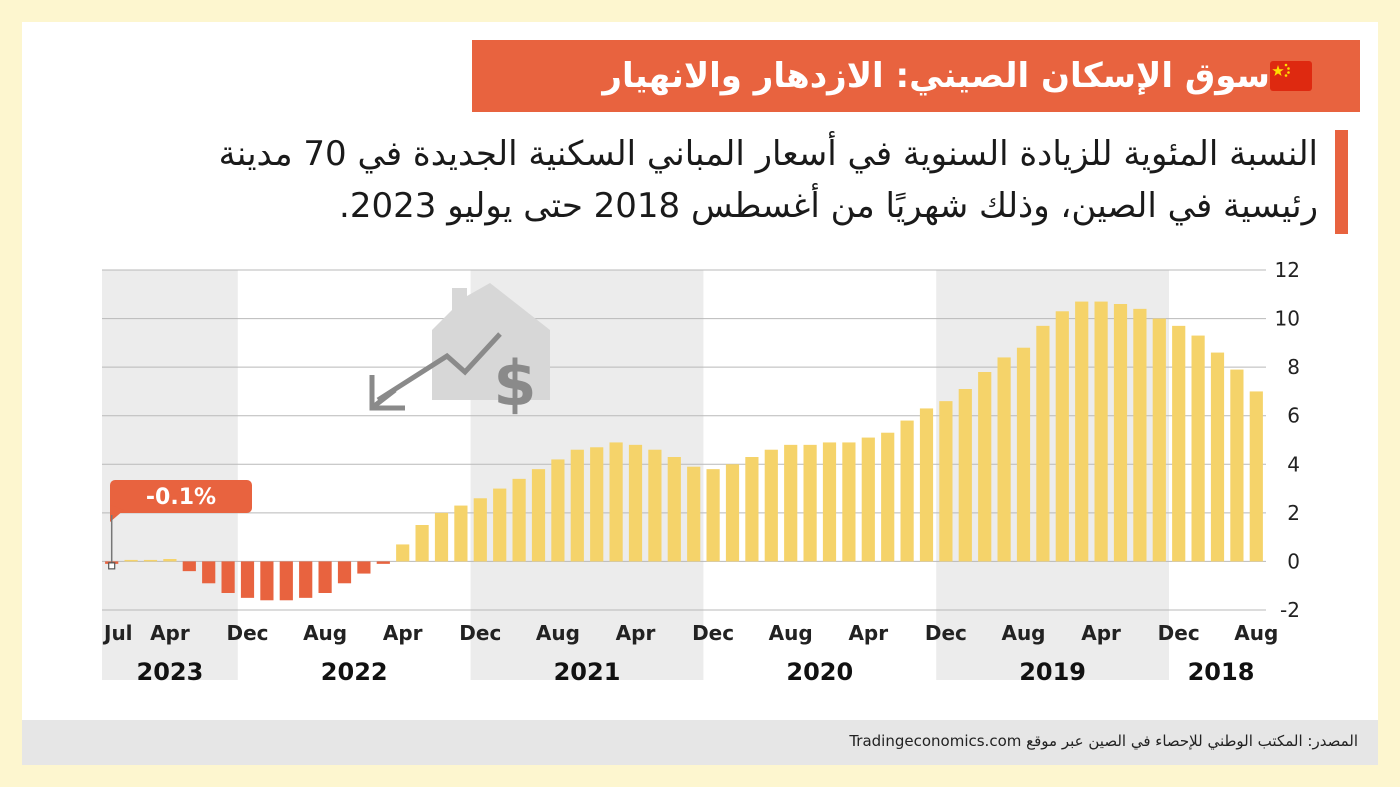 This screenshot has width=1400, height=787. I want to click on annotation-marker, so click(112, 566).